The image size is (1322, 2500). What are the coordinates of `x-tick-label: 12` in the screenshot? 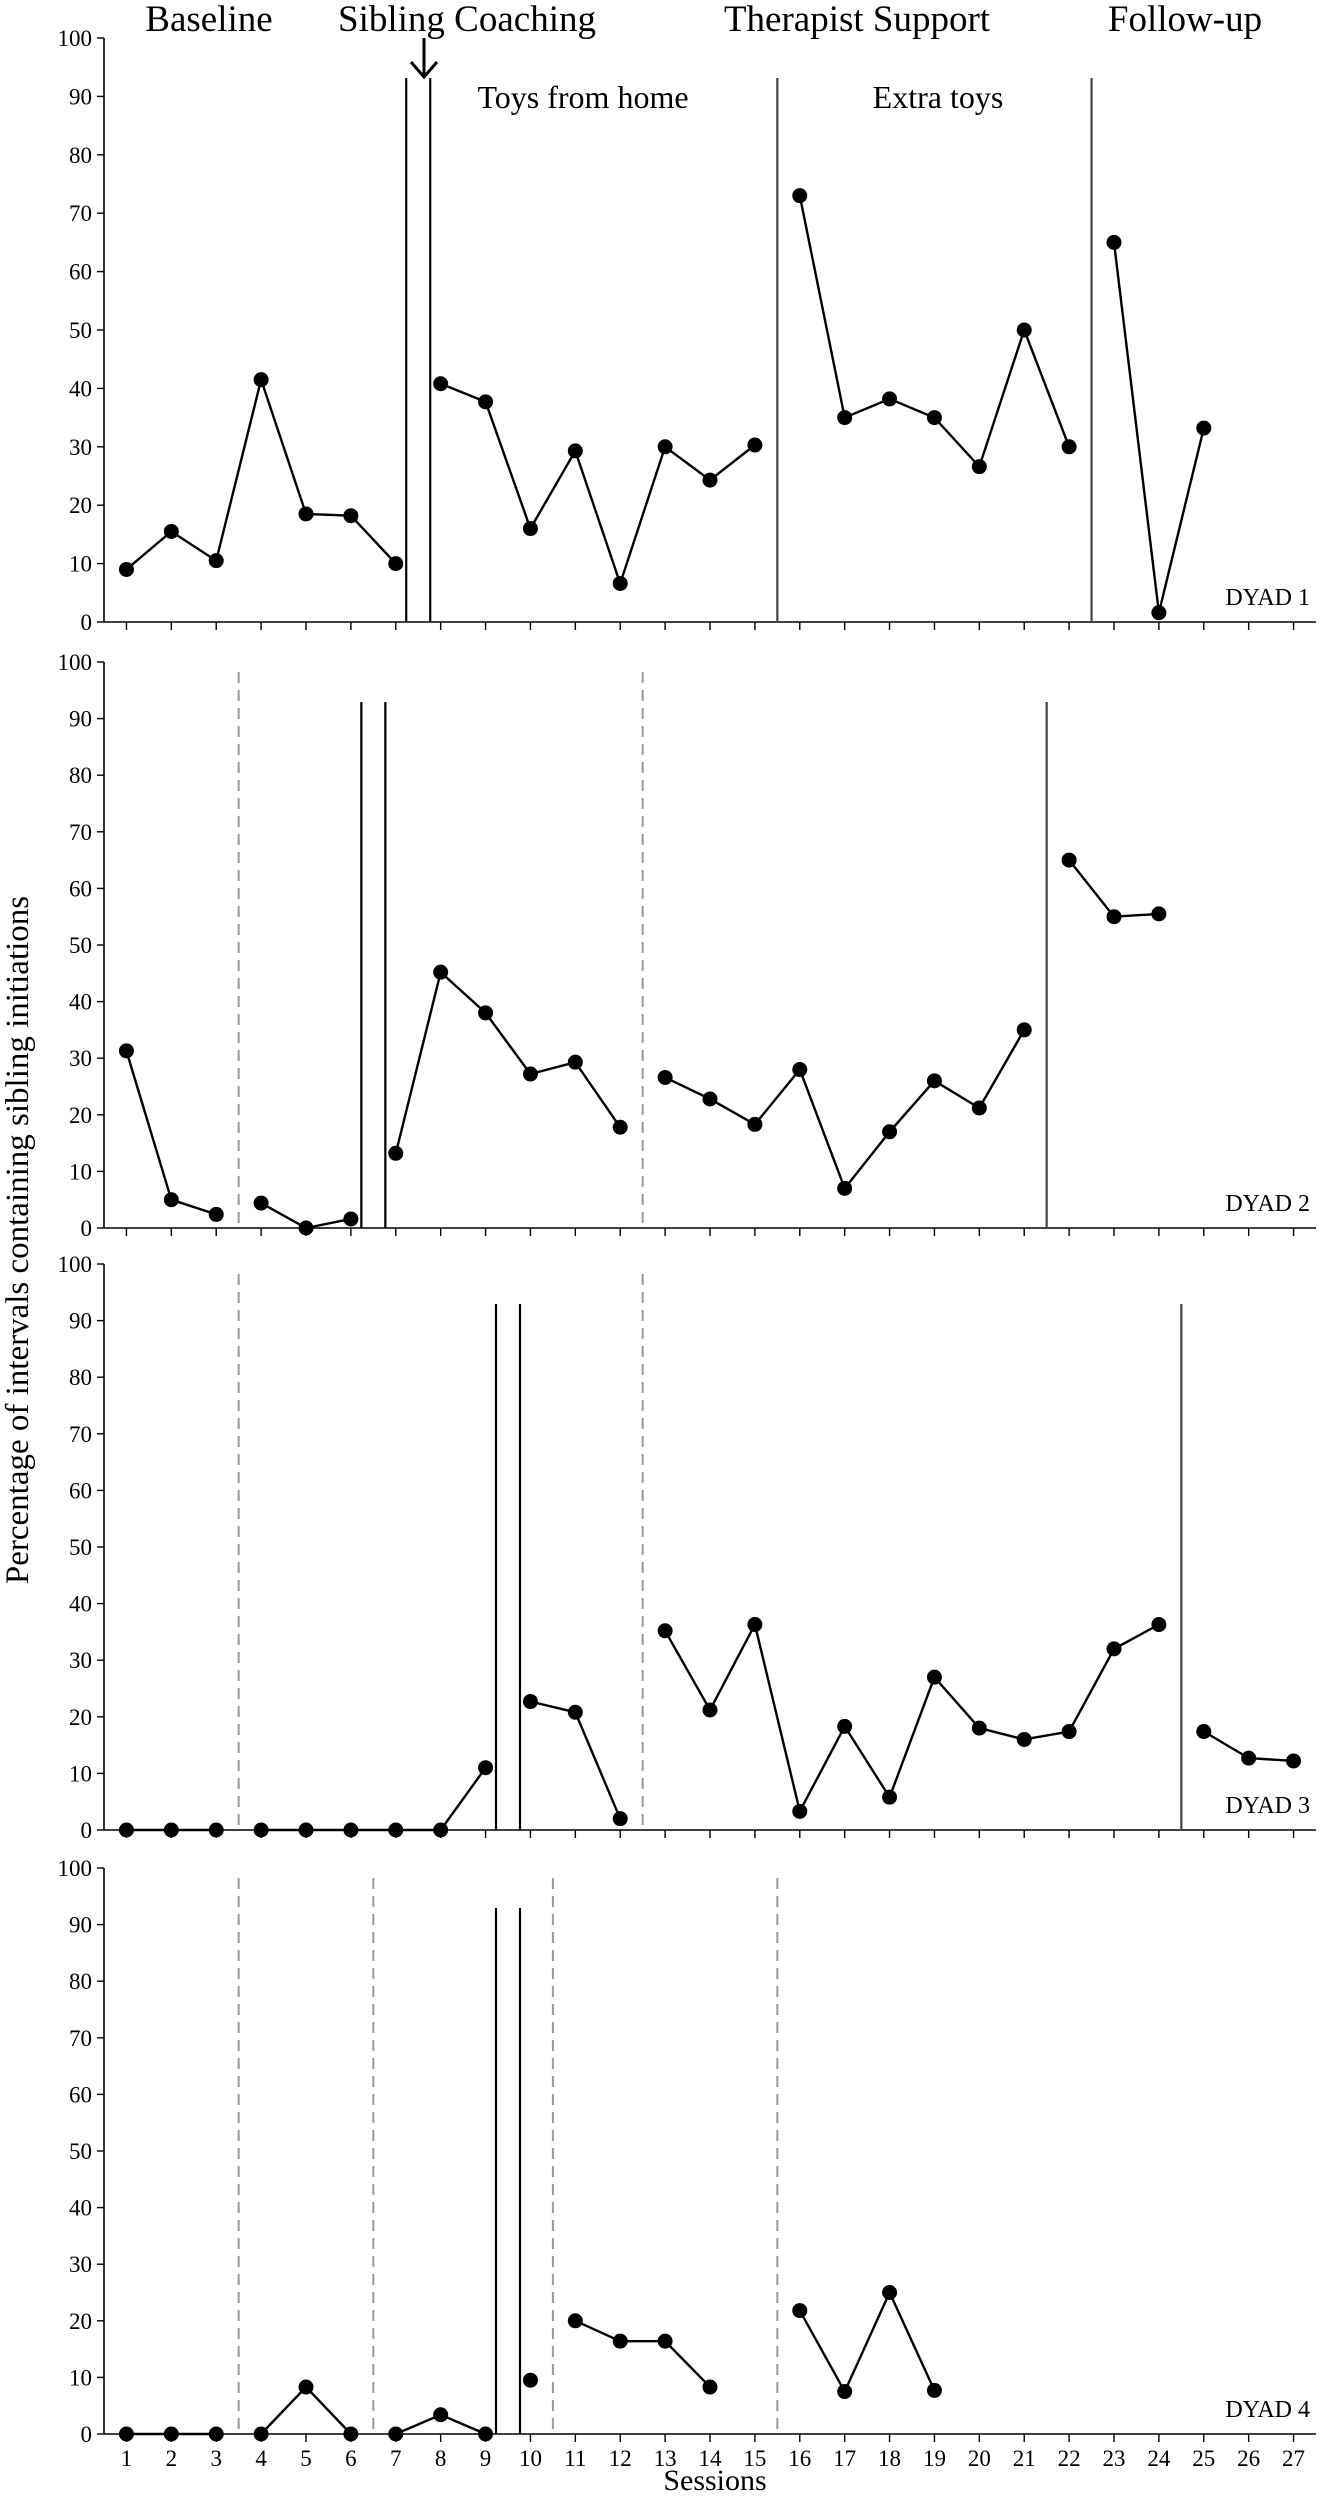 It's located at (620, 2458).